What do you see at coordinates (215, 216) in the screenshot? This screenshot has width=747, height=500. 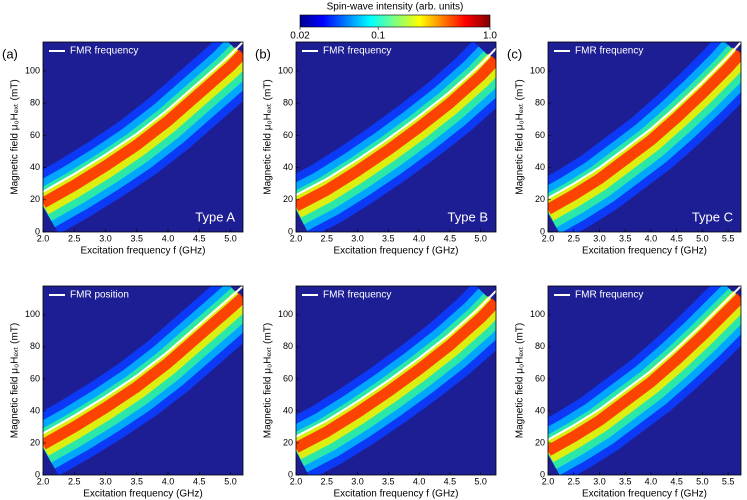 I see `type-label: Type A` at bounding box center [215, 216].